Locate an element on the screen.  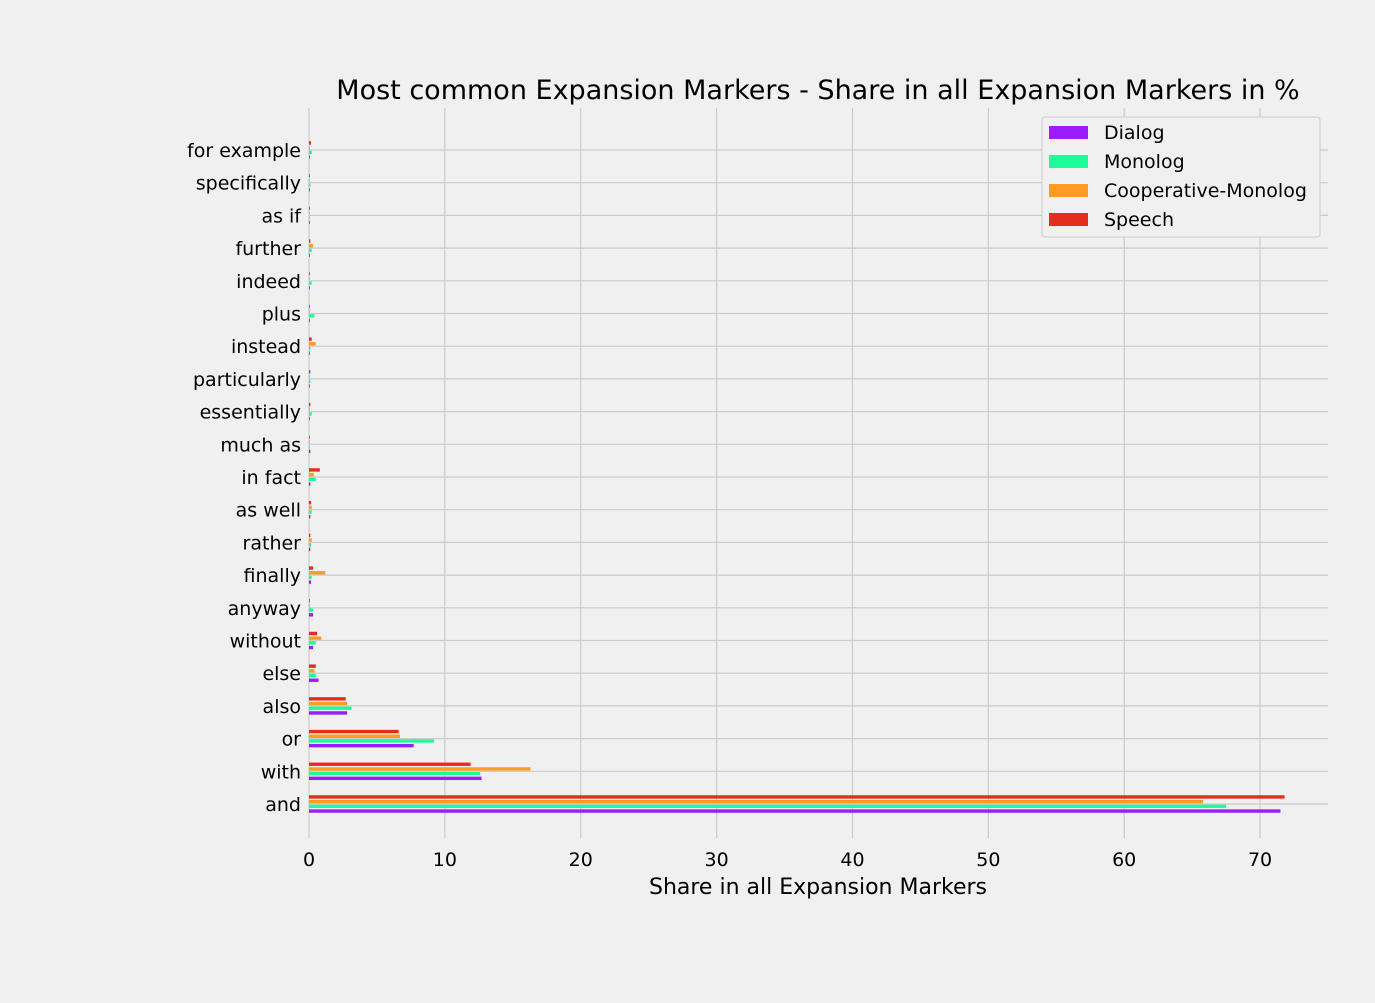
x-tick-labels: 0 10 20 30 40 50 60 70 is located at coordinates (787, 860).